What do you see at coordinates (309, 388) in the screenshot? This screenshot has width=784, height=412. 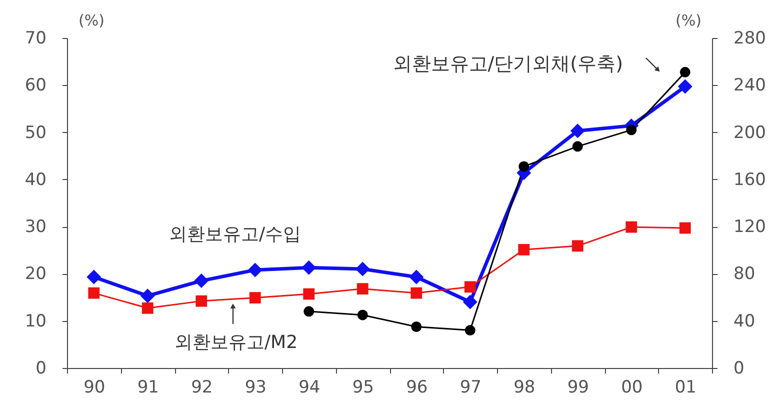 I see `x-tick-label: 94` at bounding box center [309, 388].